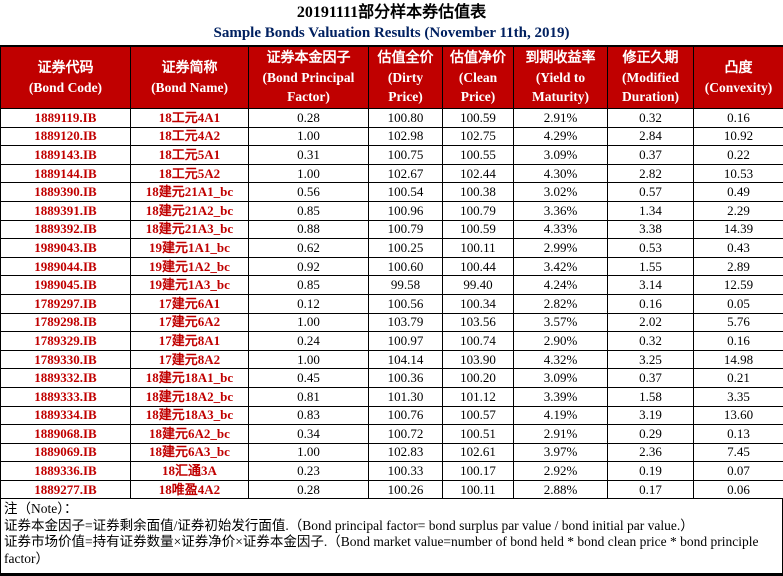 The image size is (783, 576). Describe the element at coordinates (560, 118) in the screenshot. I see `yield-to-maturity-cell: 2.91%` at that location.